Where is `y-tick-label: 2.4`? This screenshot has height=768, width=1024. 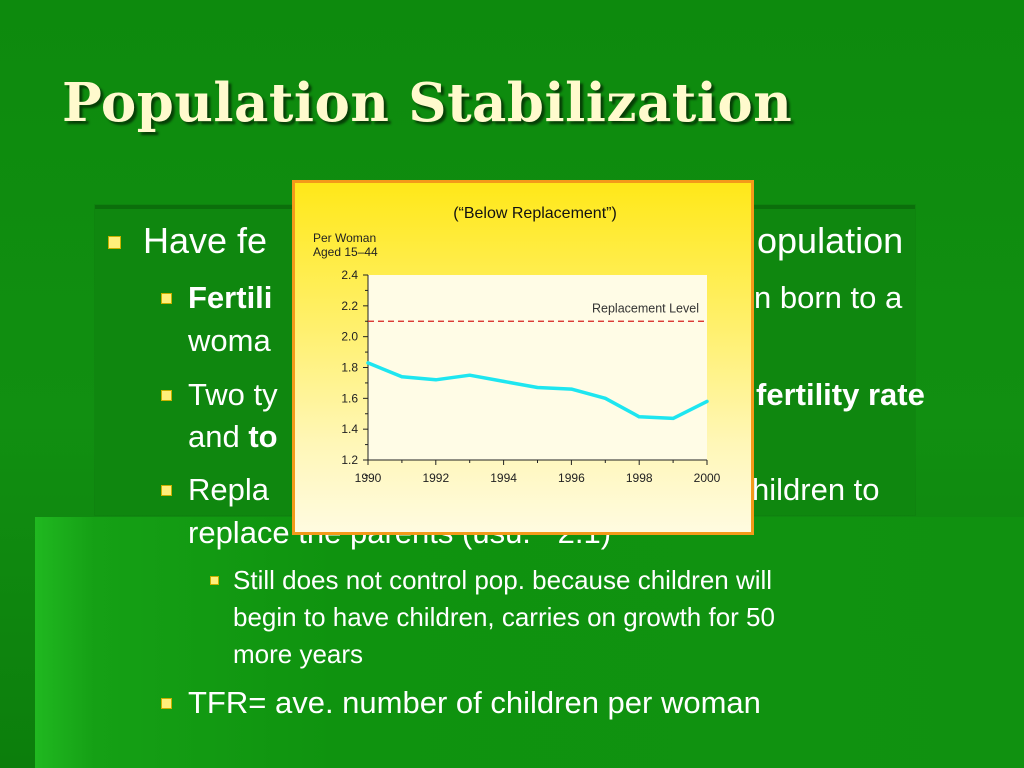 y-tick-label: 2.4 is located at coordinates (349, 275).